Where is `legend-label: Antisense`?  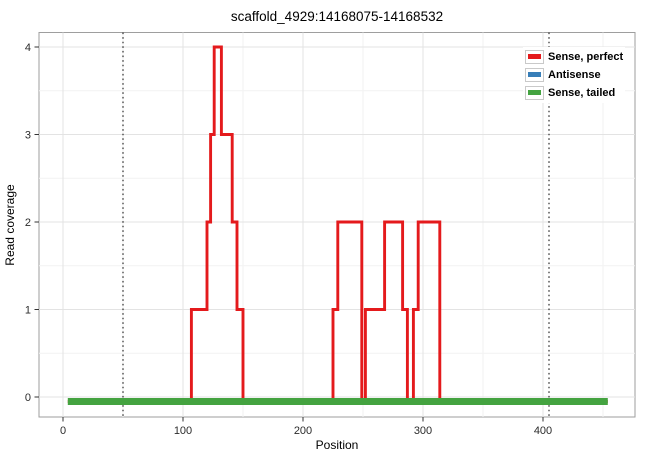
legend-label: Antisense is located at coordinates (574, 74).